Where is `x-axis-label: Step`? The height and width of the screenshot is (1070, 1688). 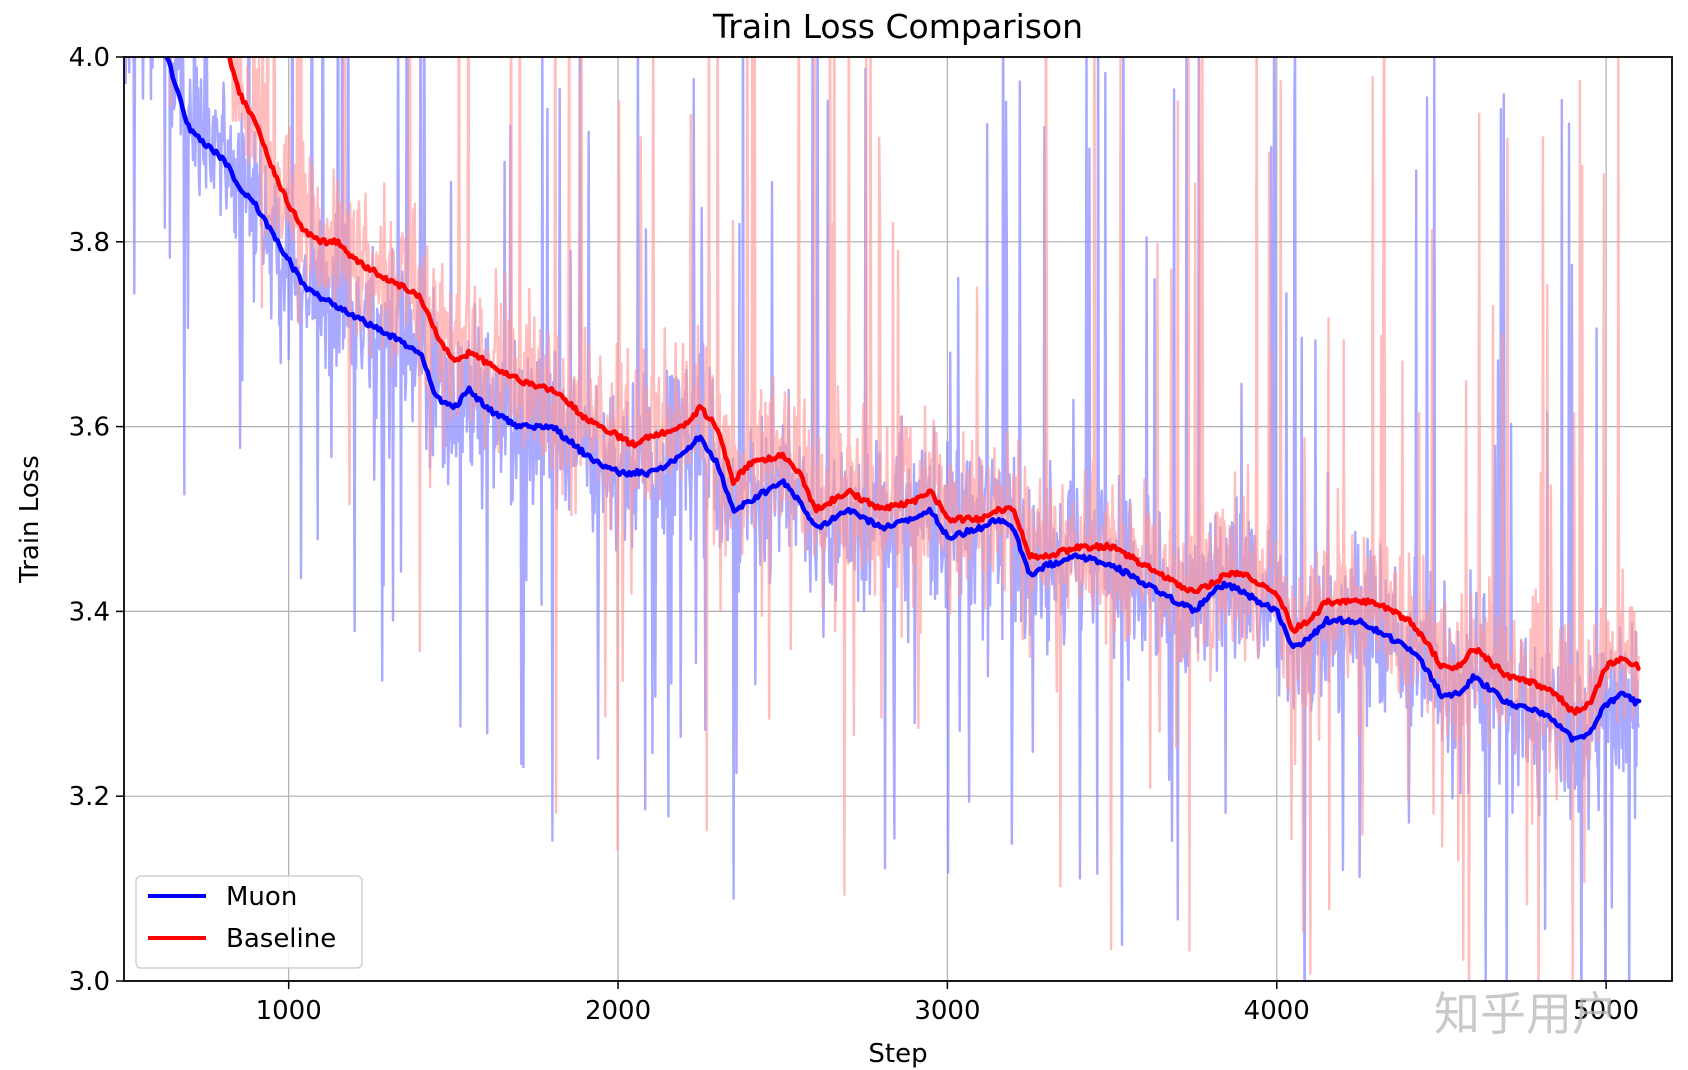
x-axis-label: Step is located at coordinates (897, 1054).